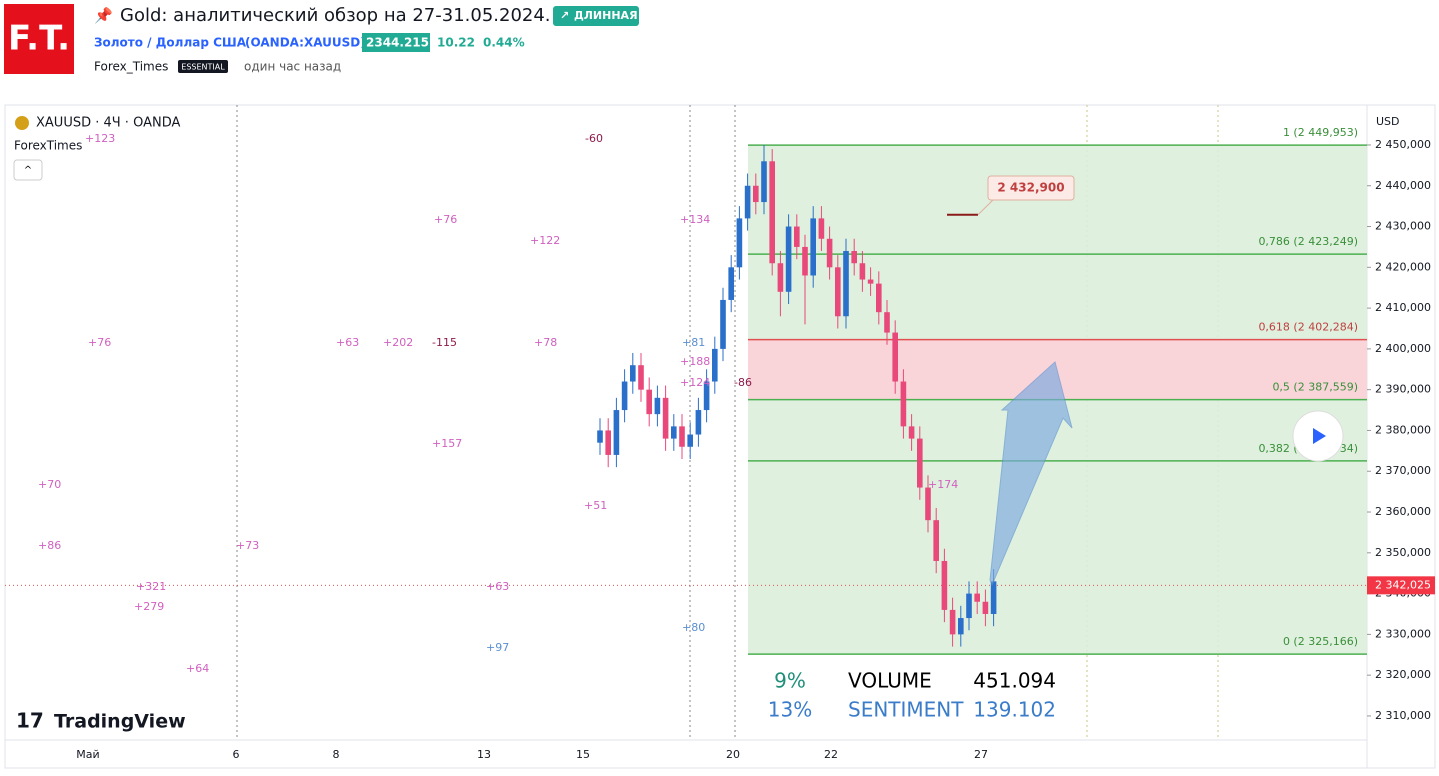 This screenshot has width=1439, height=776. Describe the element at coordinates (48, 146) in the screenshot. I see `chart-subtitle: ForexTimes` at that location.